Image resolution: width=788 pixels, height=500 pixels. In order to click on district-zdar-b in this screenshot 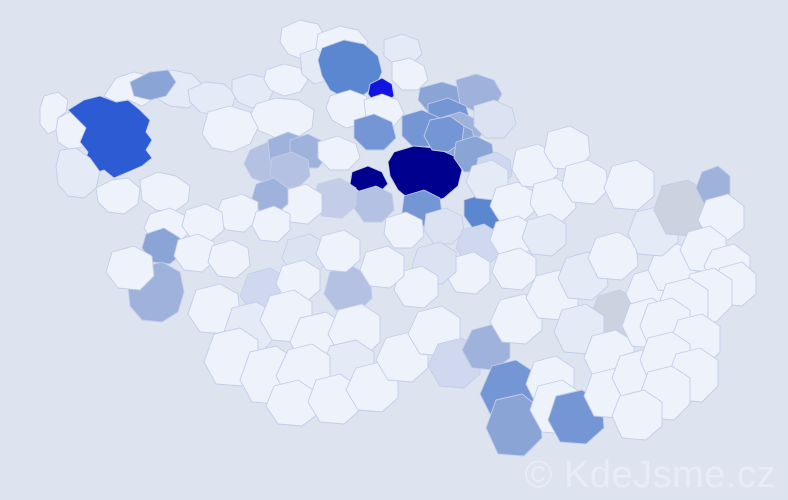, I will do `click(514, 269)`.